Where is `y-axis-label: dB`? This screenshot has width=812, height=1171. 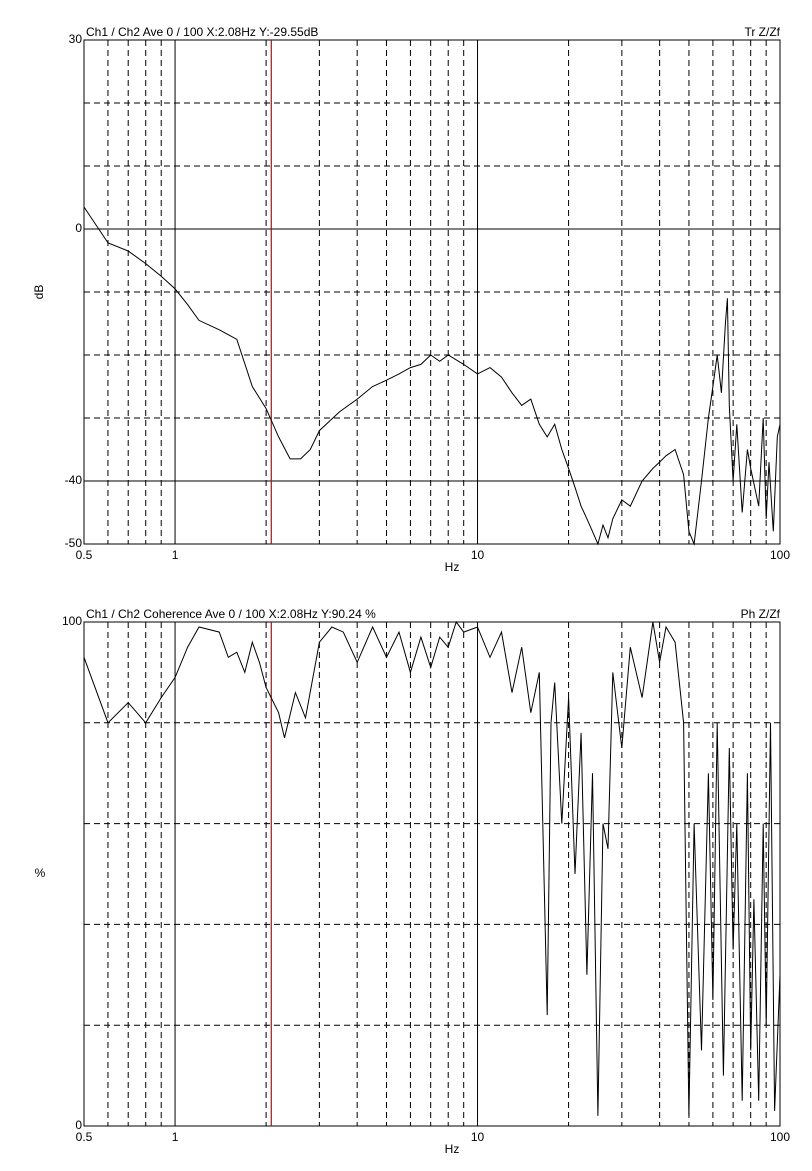 y-axis-label: dB is located at coordinates (39, 292).